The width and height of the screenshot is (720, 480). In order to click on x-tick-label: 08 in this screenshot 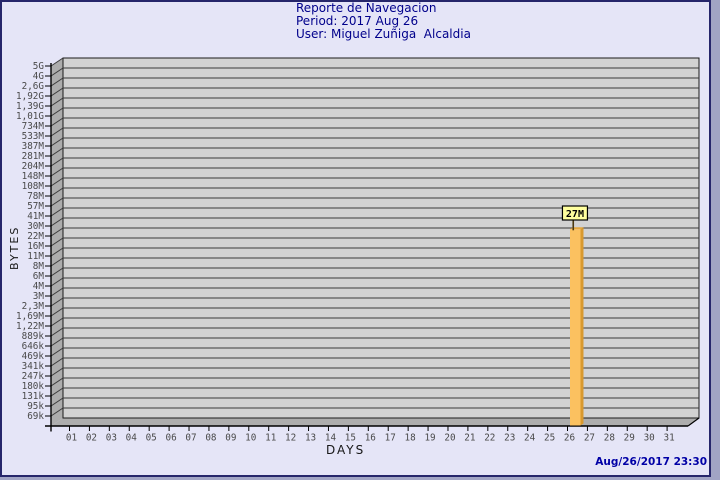, I will do `click(210, 438)`.